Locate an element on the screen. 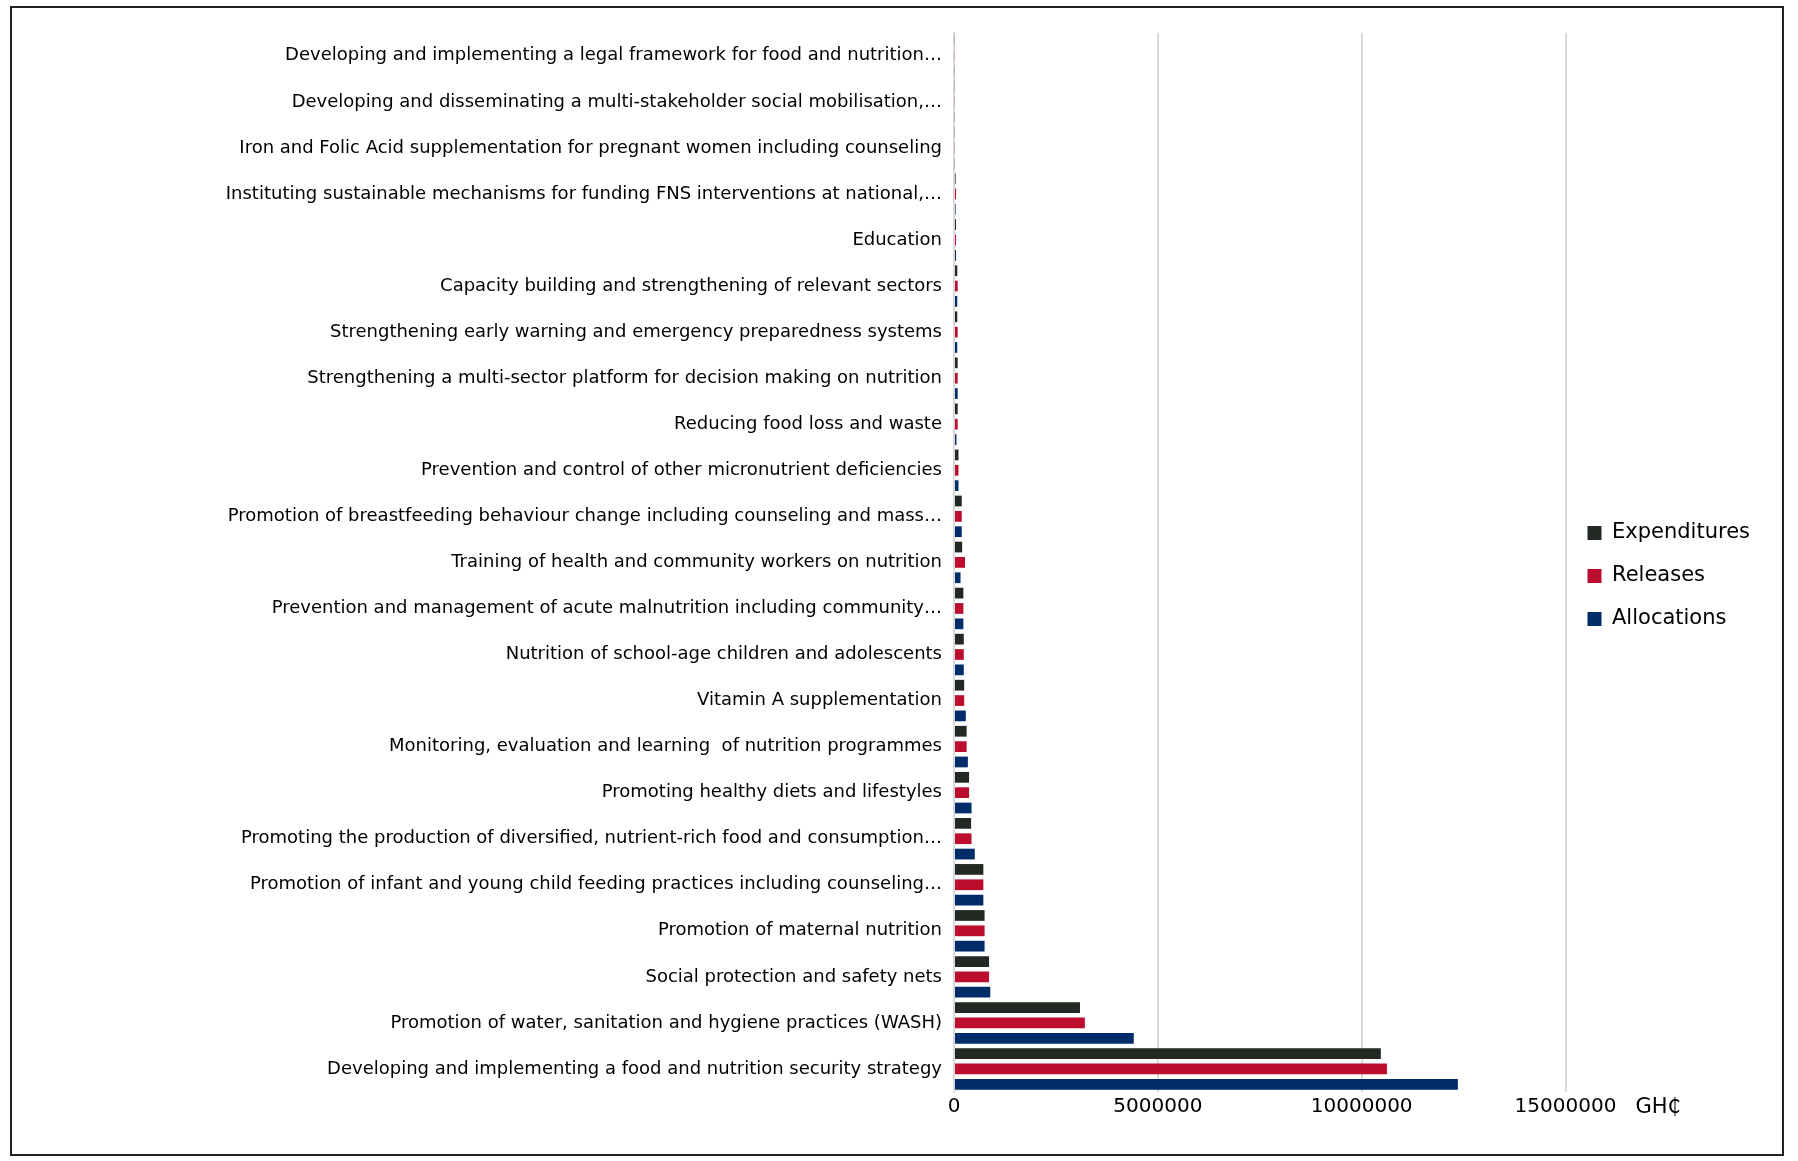 This screenshot has width=1798, height=1161. y-tick-label: Nutrition of school-age children and adolescents is located at coordinates (723, 653).